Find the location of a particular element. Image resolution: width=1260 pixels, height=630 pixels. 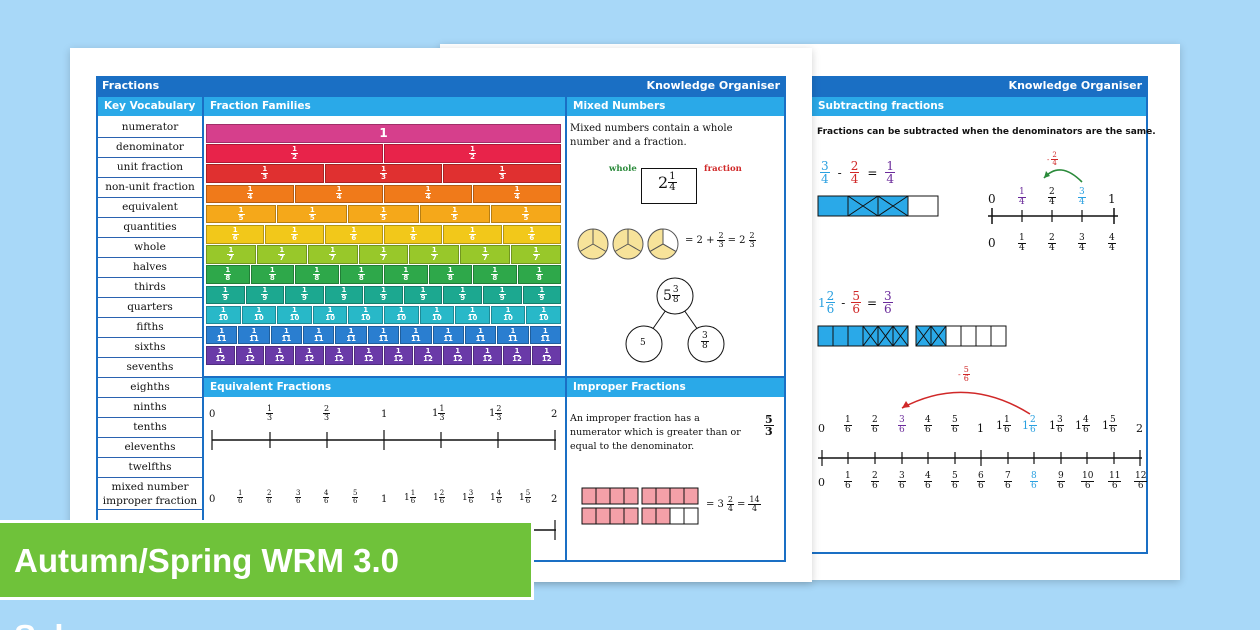

wall-row-12: 1 12 1 12 1 12 1 12 1 12 1 12 1 12 1 12 1 12 1 12 1 12 1 12 is located at coordinates (384, 355).